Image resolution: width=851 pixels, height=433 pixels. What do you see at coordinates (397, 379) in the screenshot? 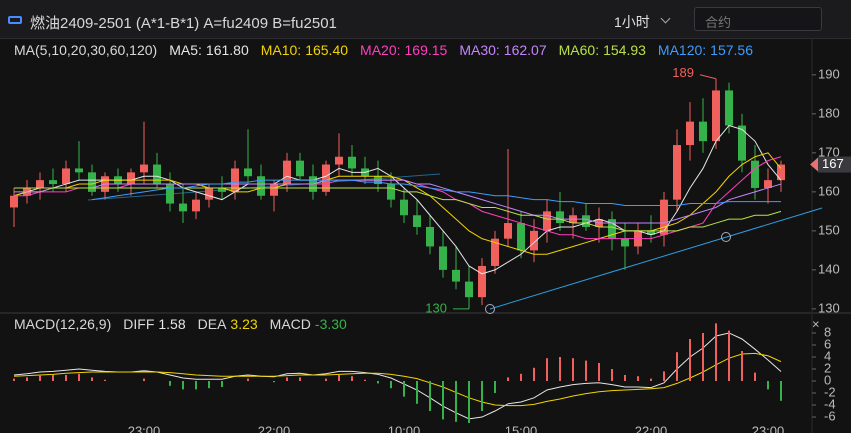
I see `macd-line` at bounding box center [397, 379].